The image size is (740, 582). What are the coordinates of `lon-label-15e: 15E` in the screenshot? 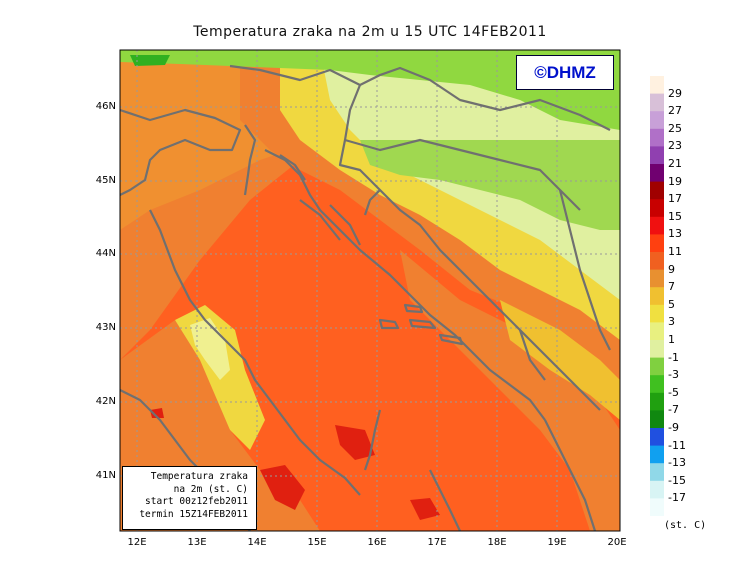 It's located at (317, 542).